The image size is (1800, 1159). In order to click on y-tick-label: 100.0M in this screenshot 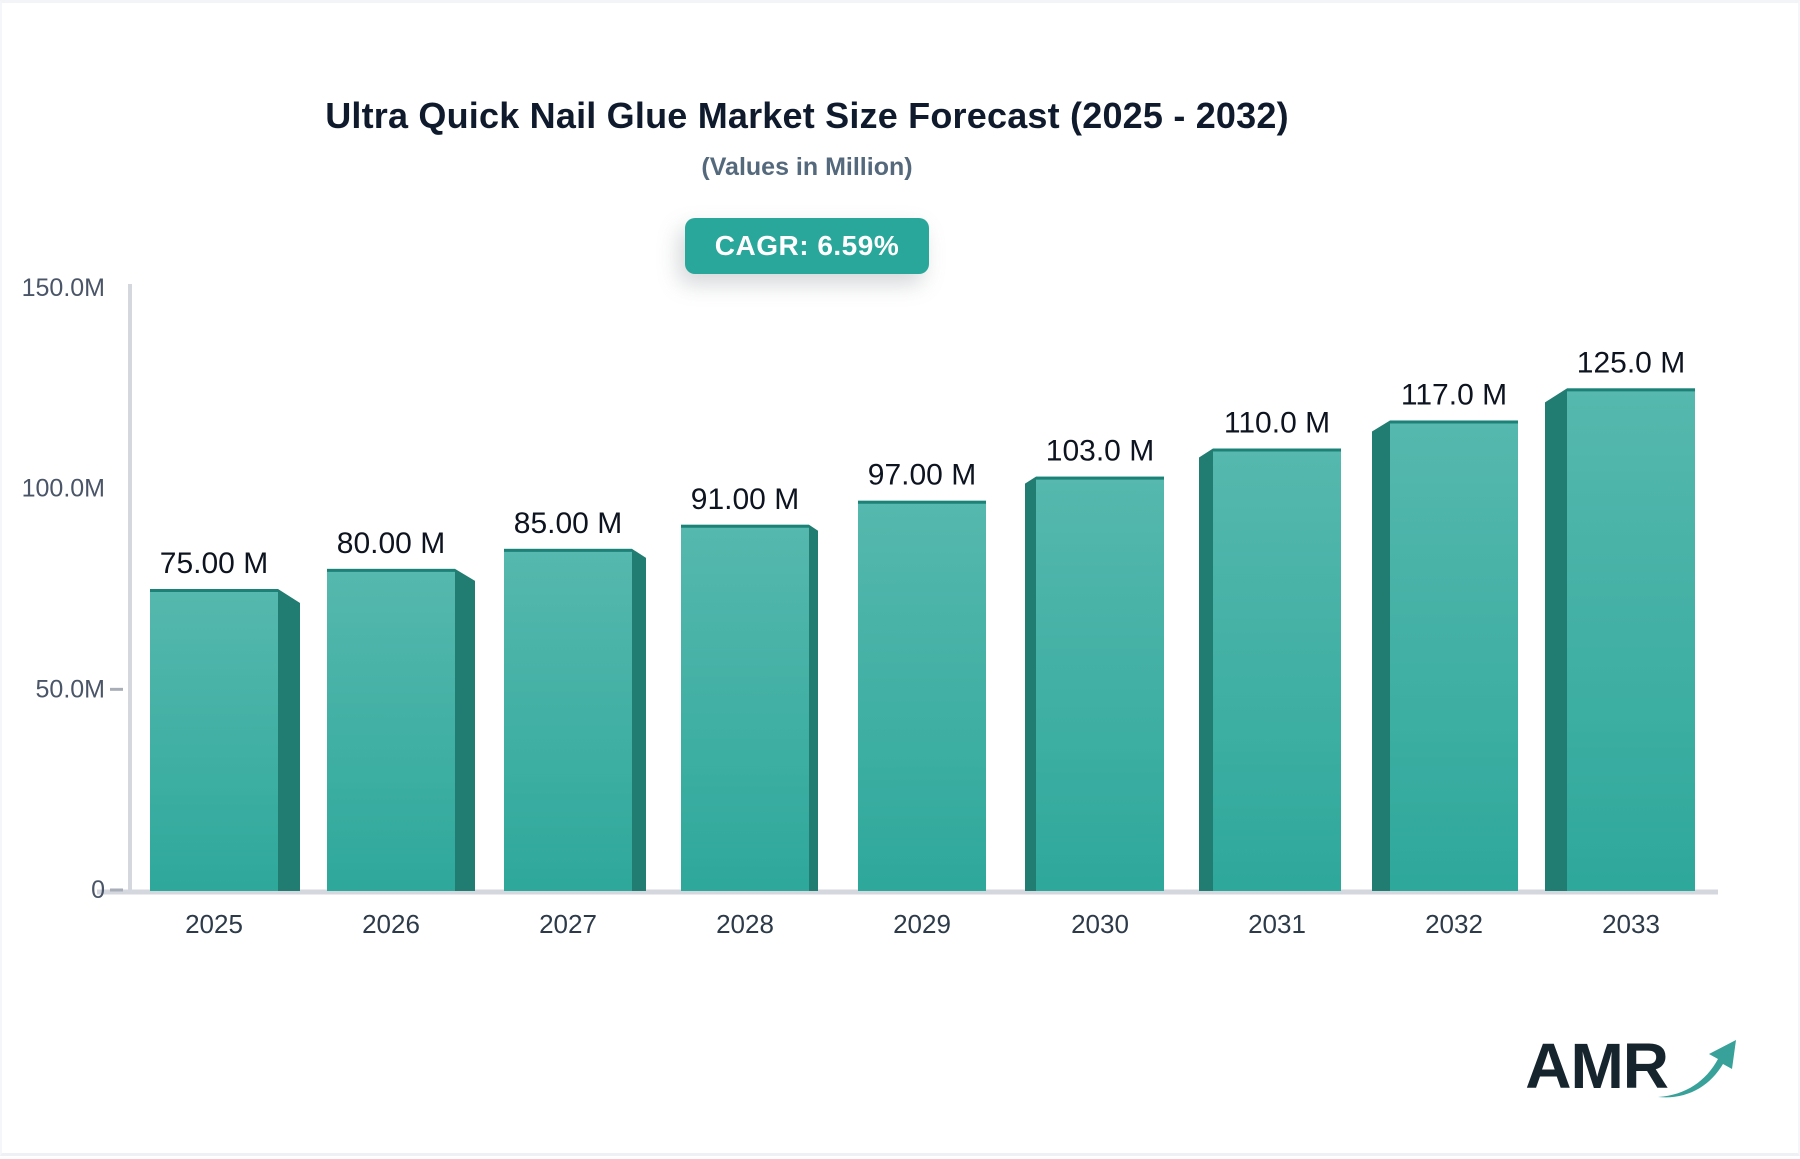, I will do `click(63, 489)`.